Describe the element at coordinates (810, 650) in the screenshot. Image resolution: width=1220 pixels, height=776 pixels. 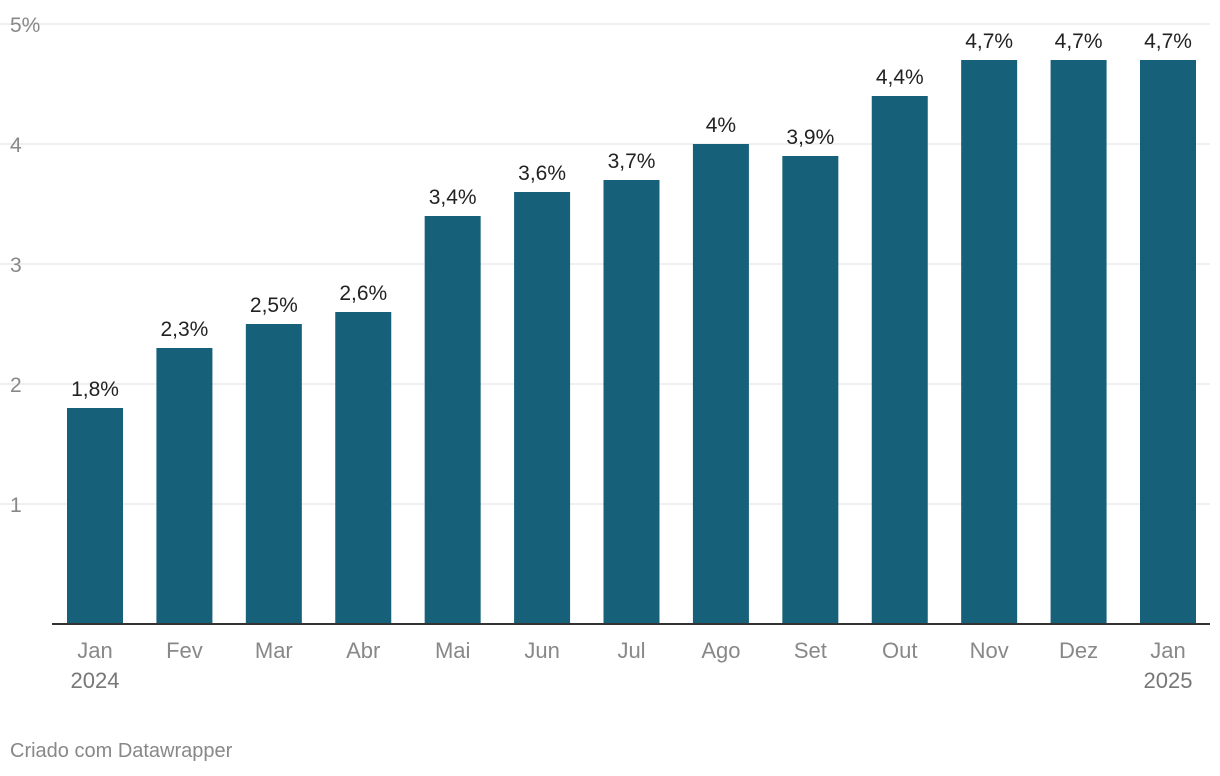
I see `x-tick-label: Set` at that location.